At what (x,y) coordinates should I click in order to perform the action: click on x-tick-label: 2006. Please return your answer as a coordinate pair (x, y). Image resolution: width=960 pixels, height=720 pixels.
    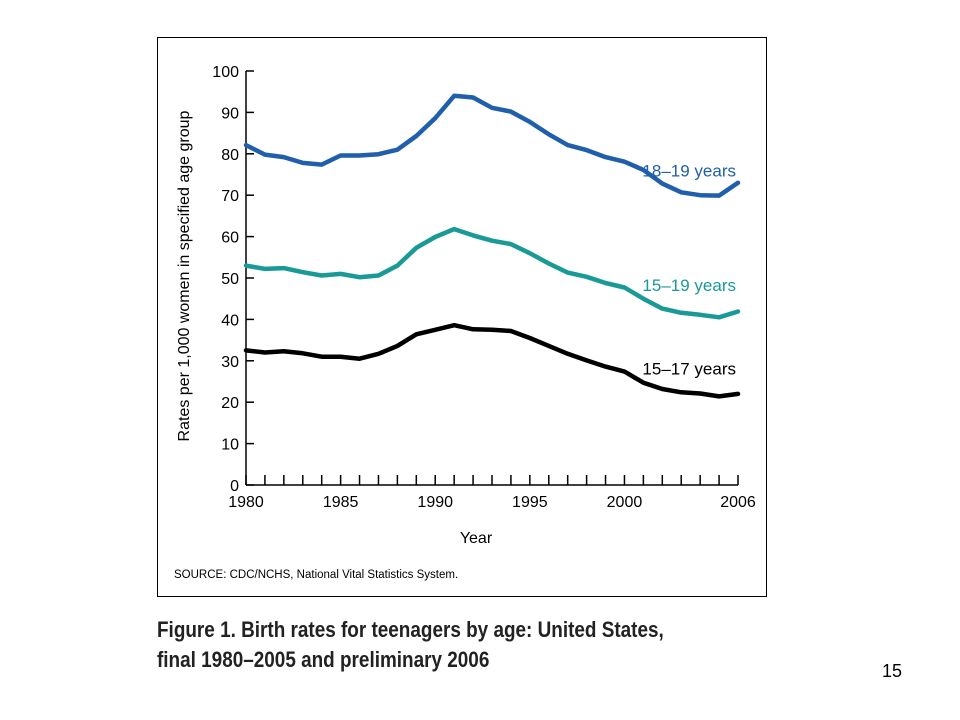
    Looking at the image, I should click on (738, 502).